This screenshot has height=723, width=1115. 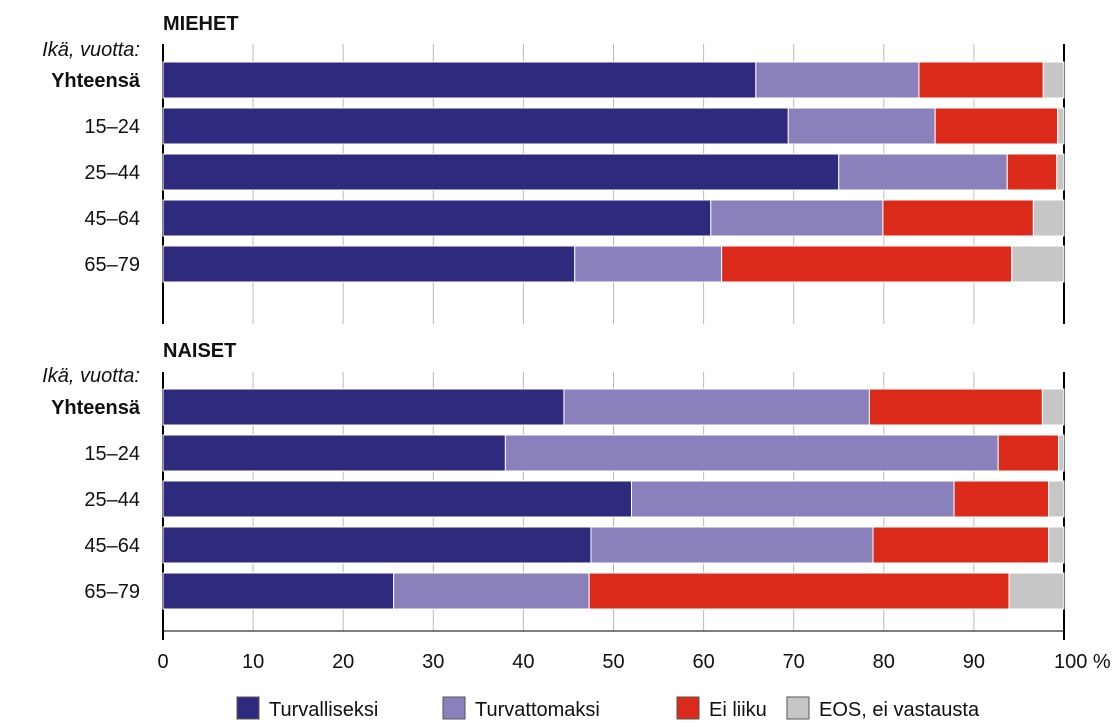 I want to click on x-tick-label: 20, so click(x=343, y=662).